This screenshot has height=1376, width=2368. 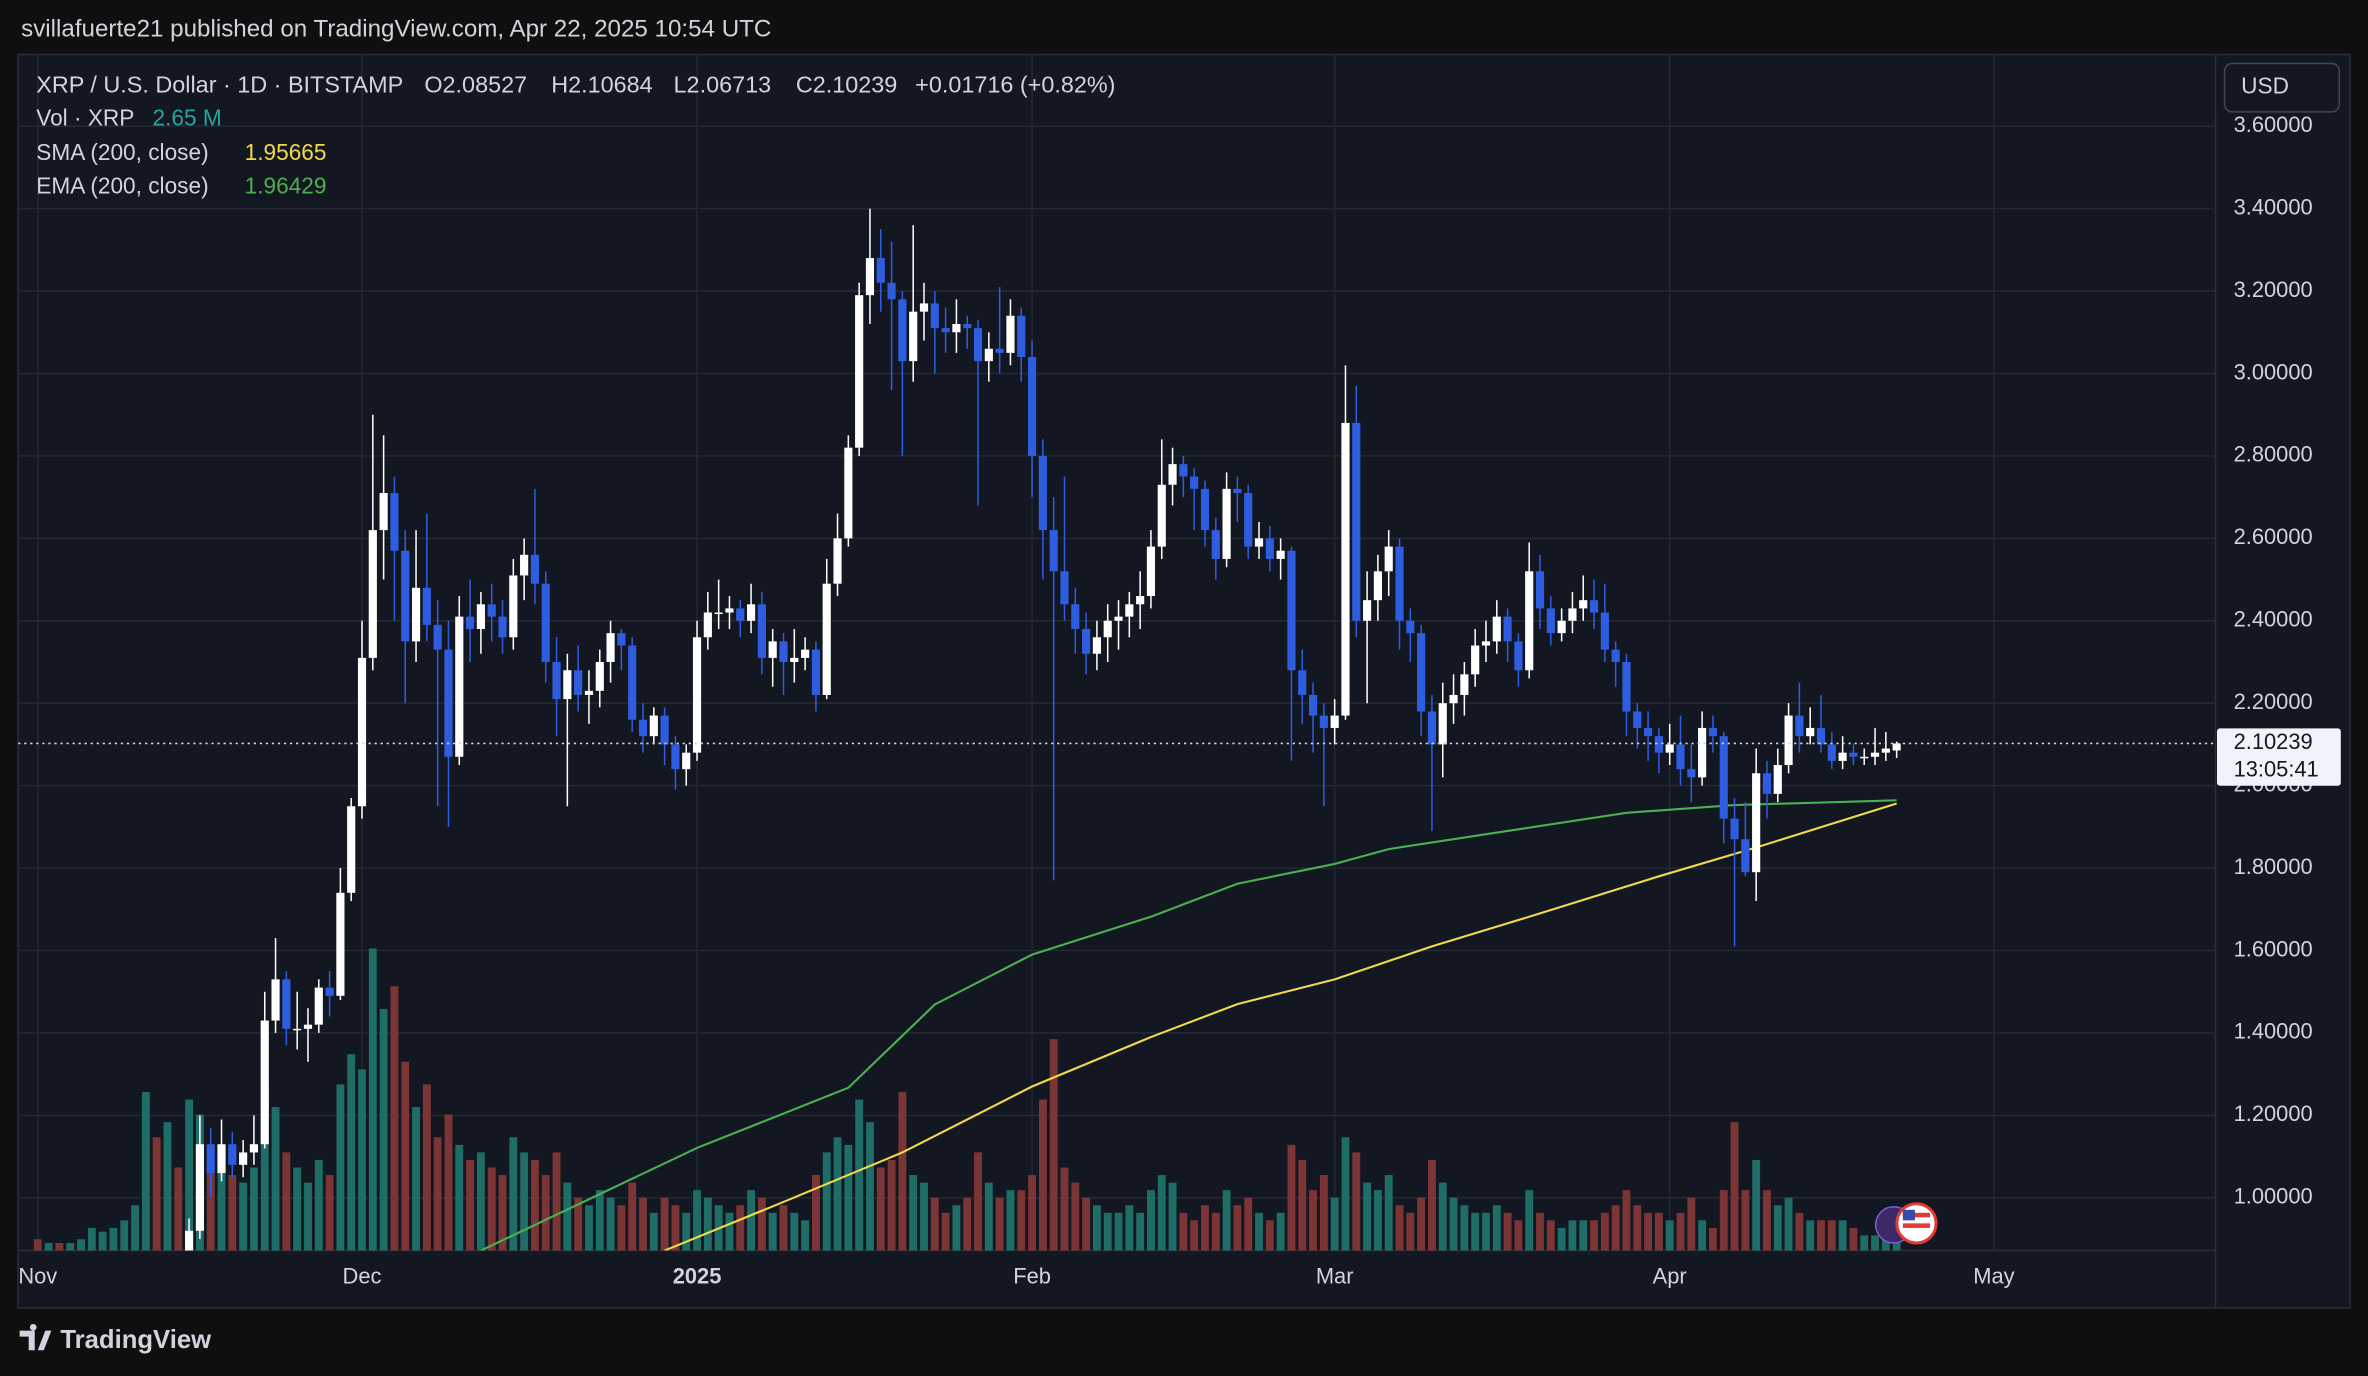 I want to click on x-tick-label: Apr, so click(x=1670, y=1276).